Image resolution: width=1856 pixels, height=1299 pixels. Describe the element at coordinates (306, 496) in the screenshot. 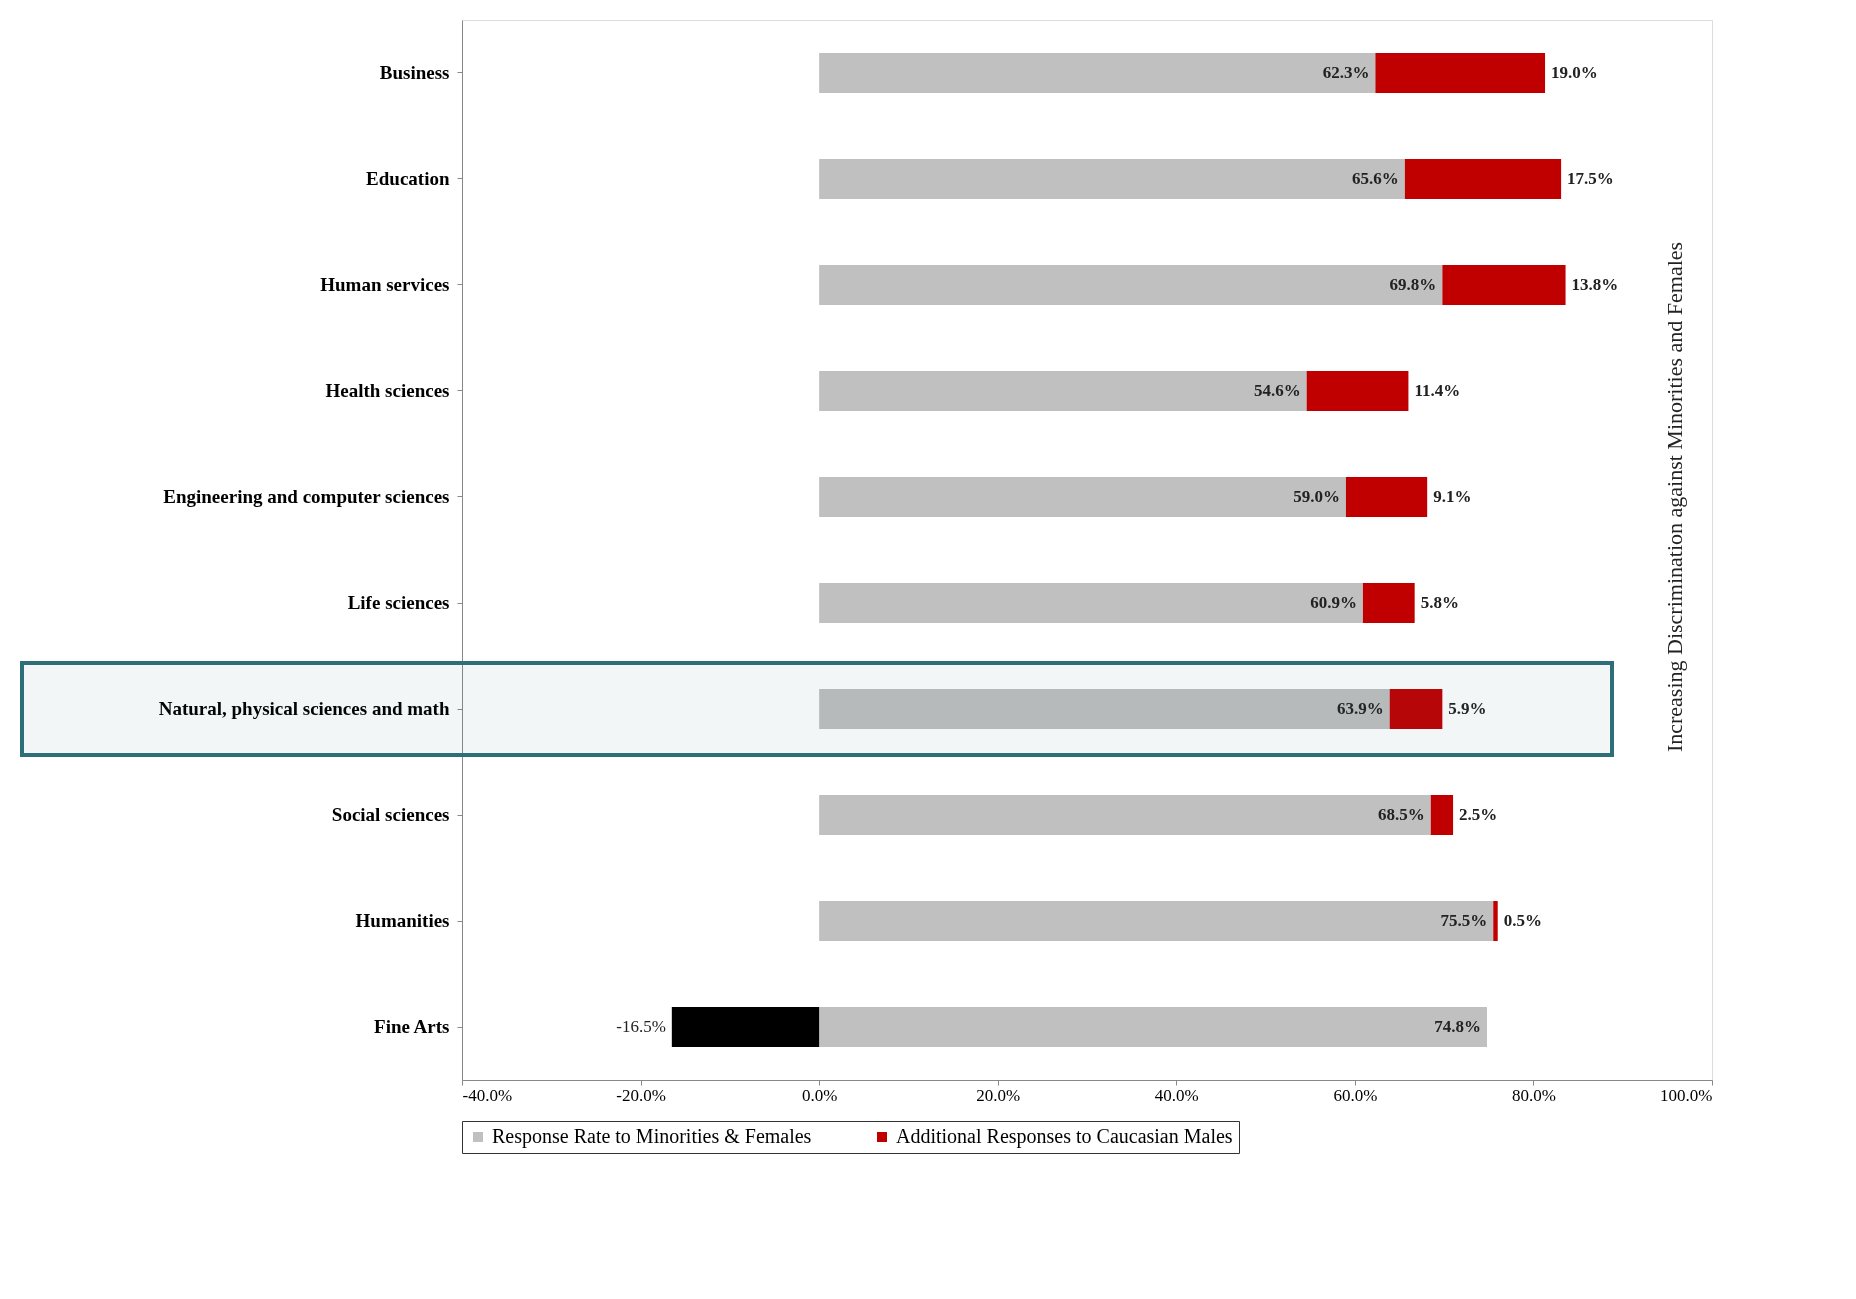

I see `y-tick-label: Engineering and computer sciences` at that location.